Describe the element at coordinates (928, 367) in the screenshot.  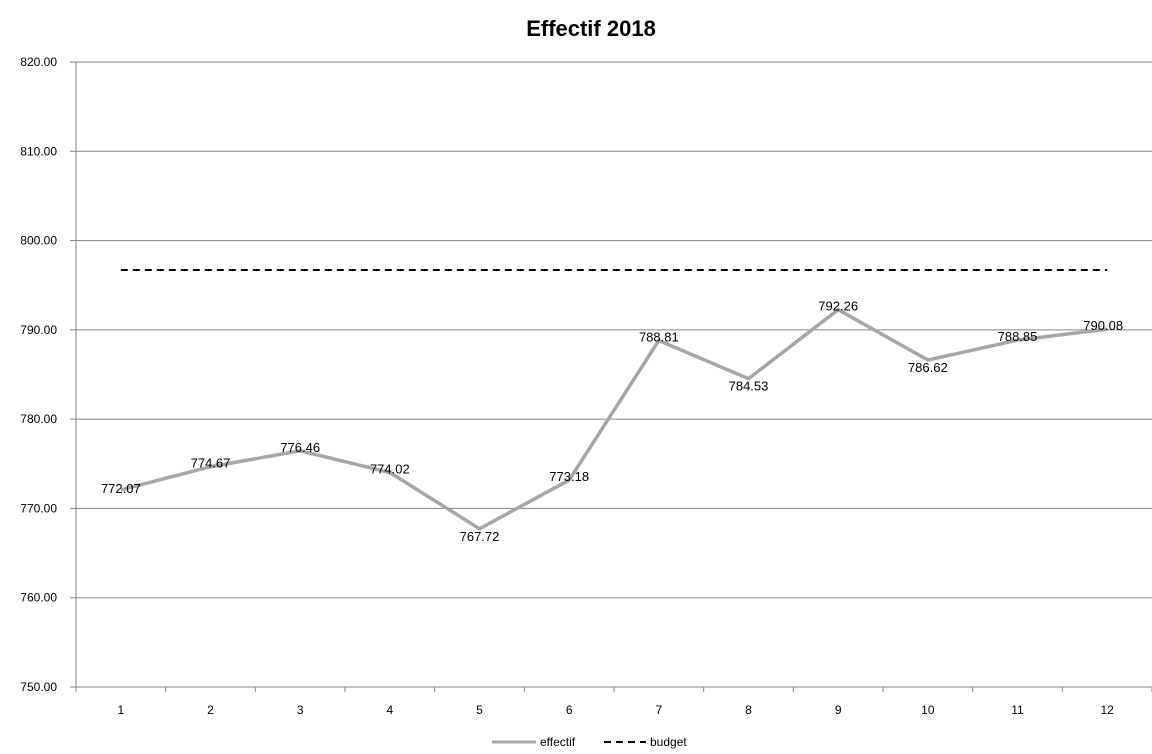
I see `data-label: 786.62` at that location.